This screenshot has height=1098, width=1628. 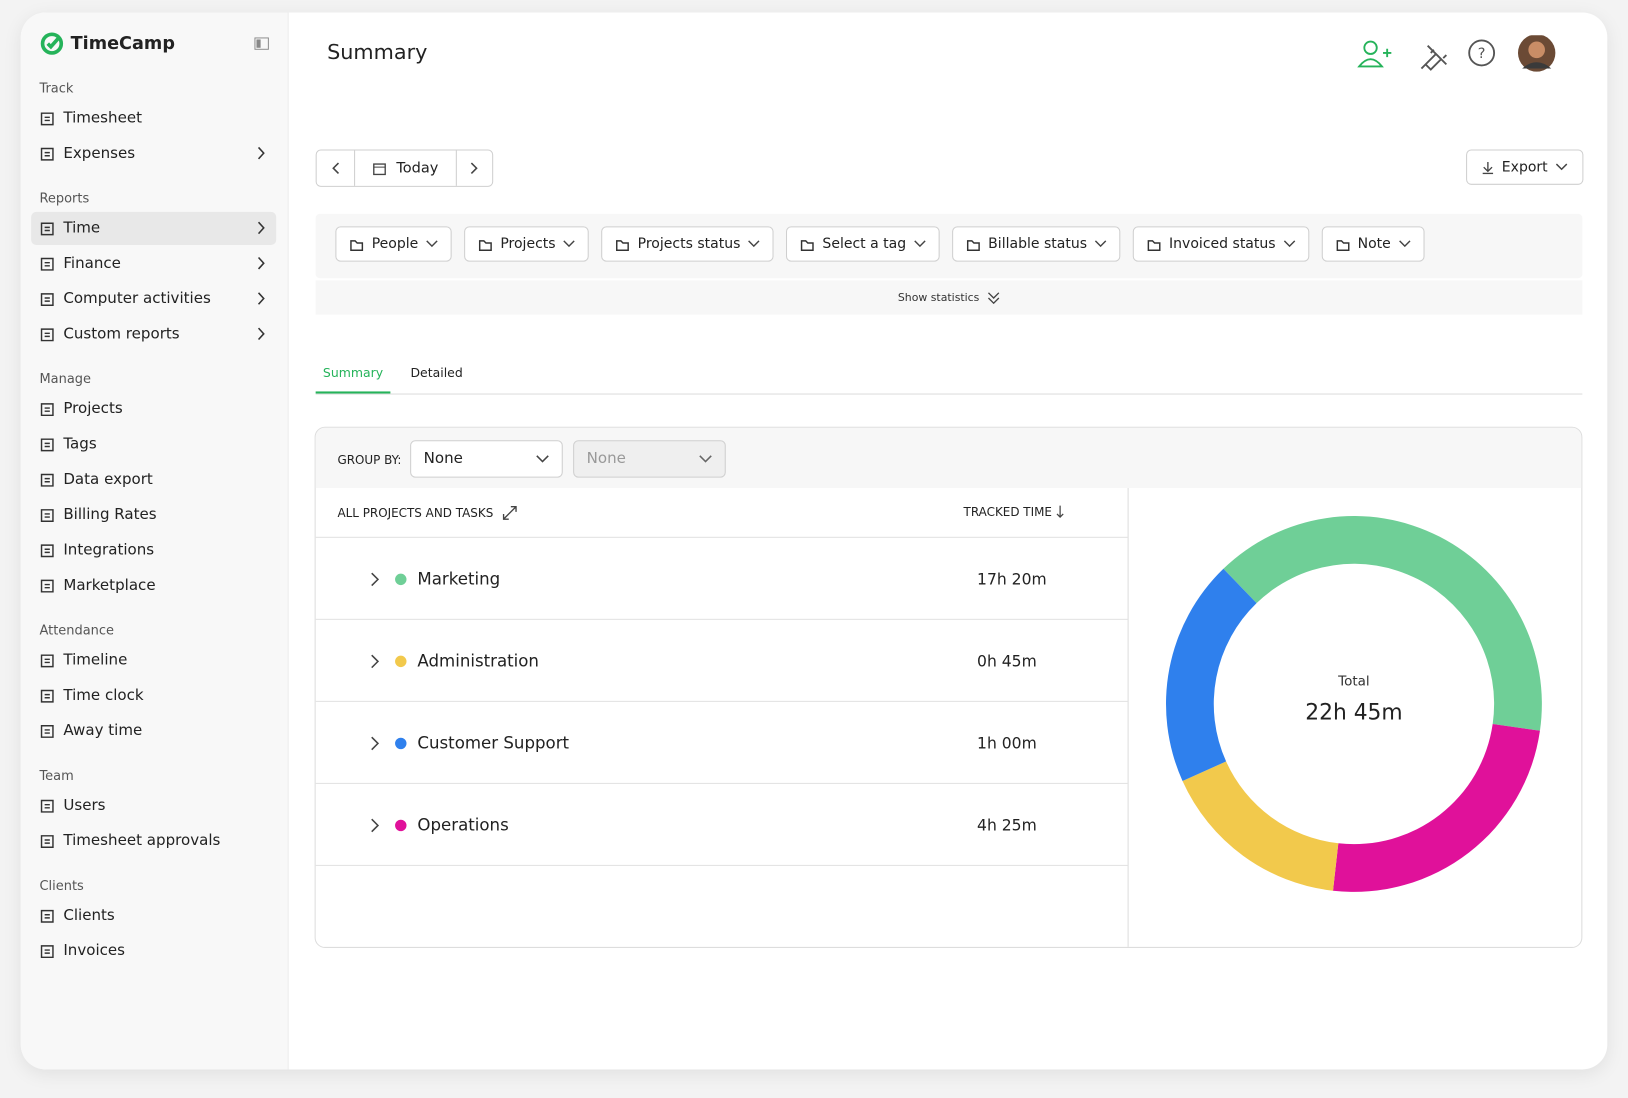 I want to click on nav-item: Integrations, so click(x=153, y=550).